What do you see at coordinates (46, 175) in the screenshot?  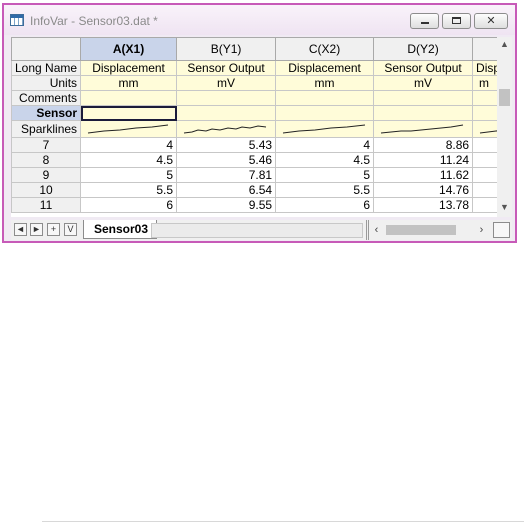 I see `row-header: 9` at bounding box center [46, 175].